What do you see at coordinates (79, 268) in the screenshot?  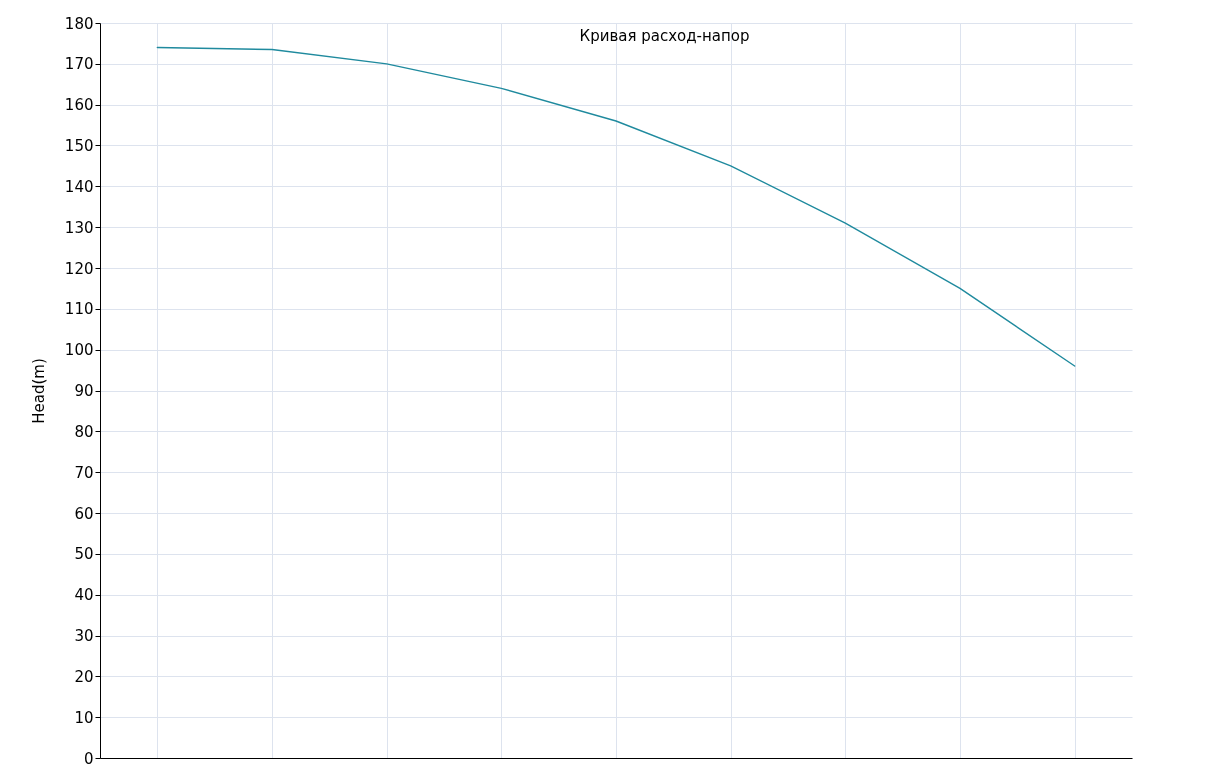 I see `y-tick-label: 120` at bounding box center [79, 268].